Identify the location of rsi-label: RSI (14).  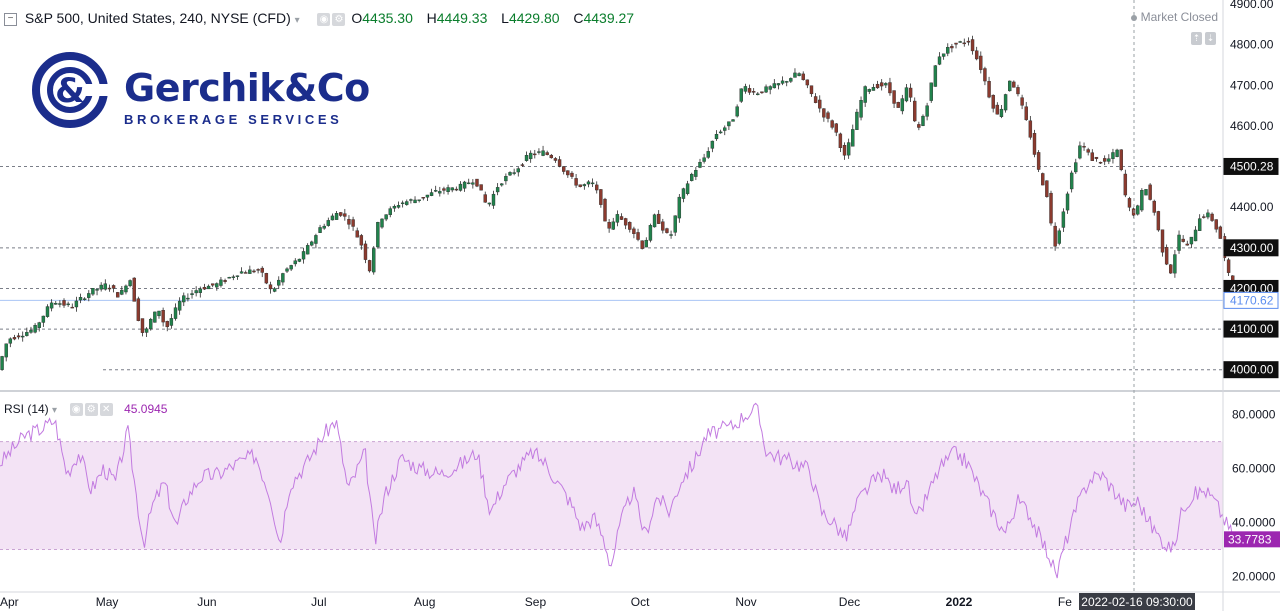
(26, 409).